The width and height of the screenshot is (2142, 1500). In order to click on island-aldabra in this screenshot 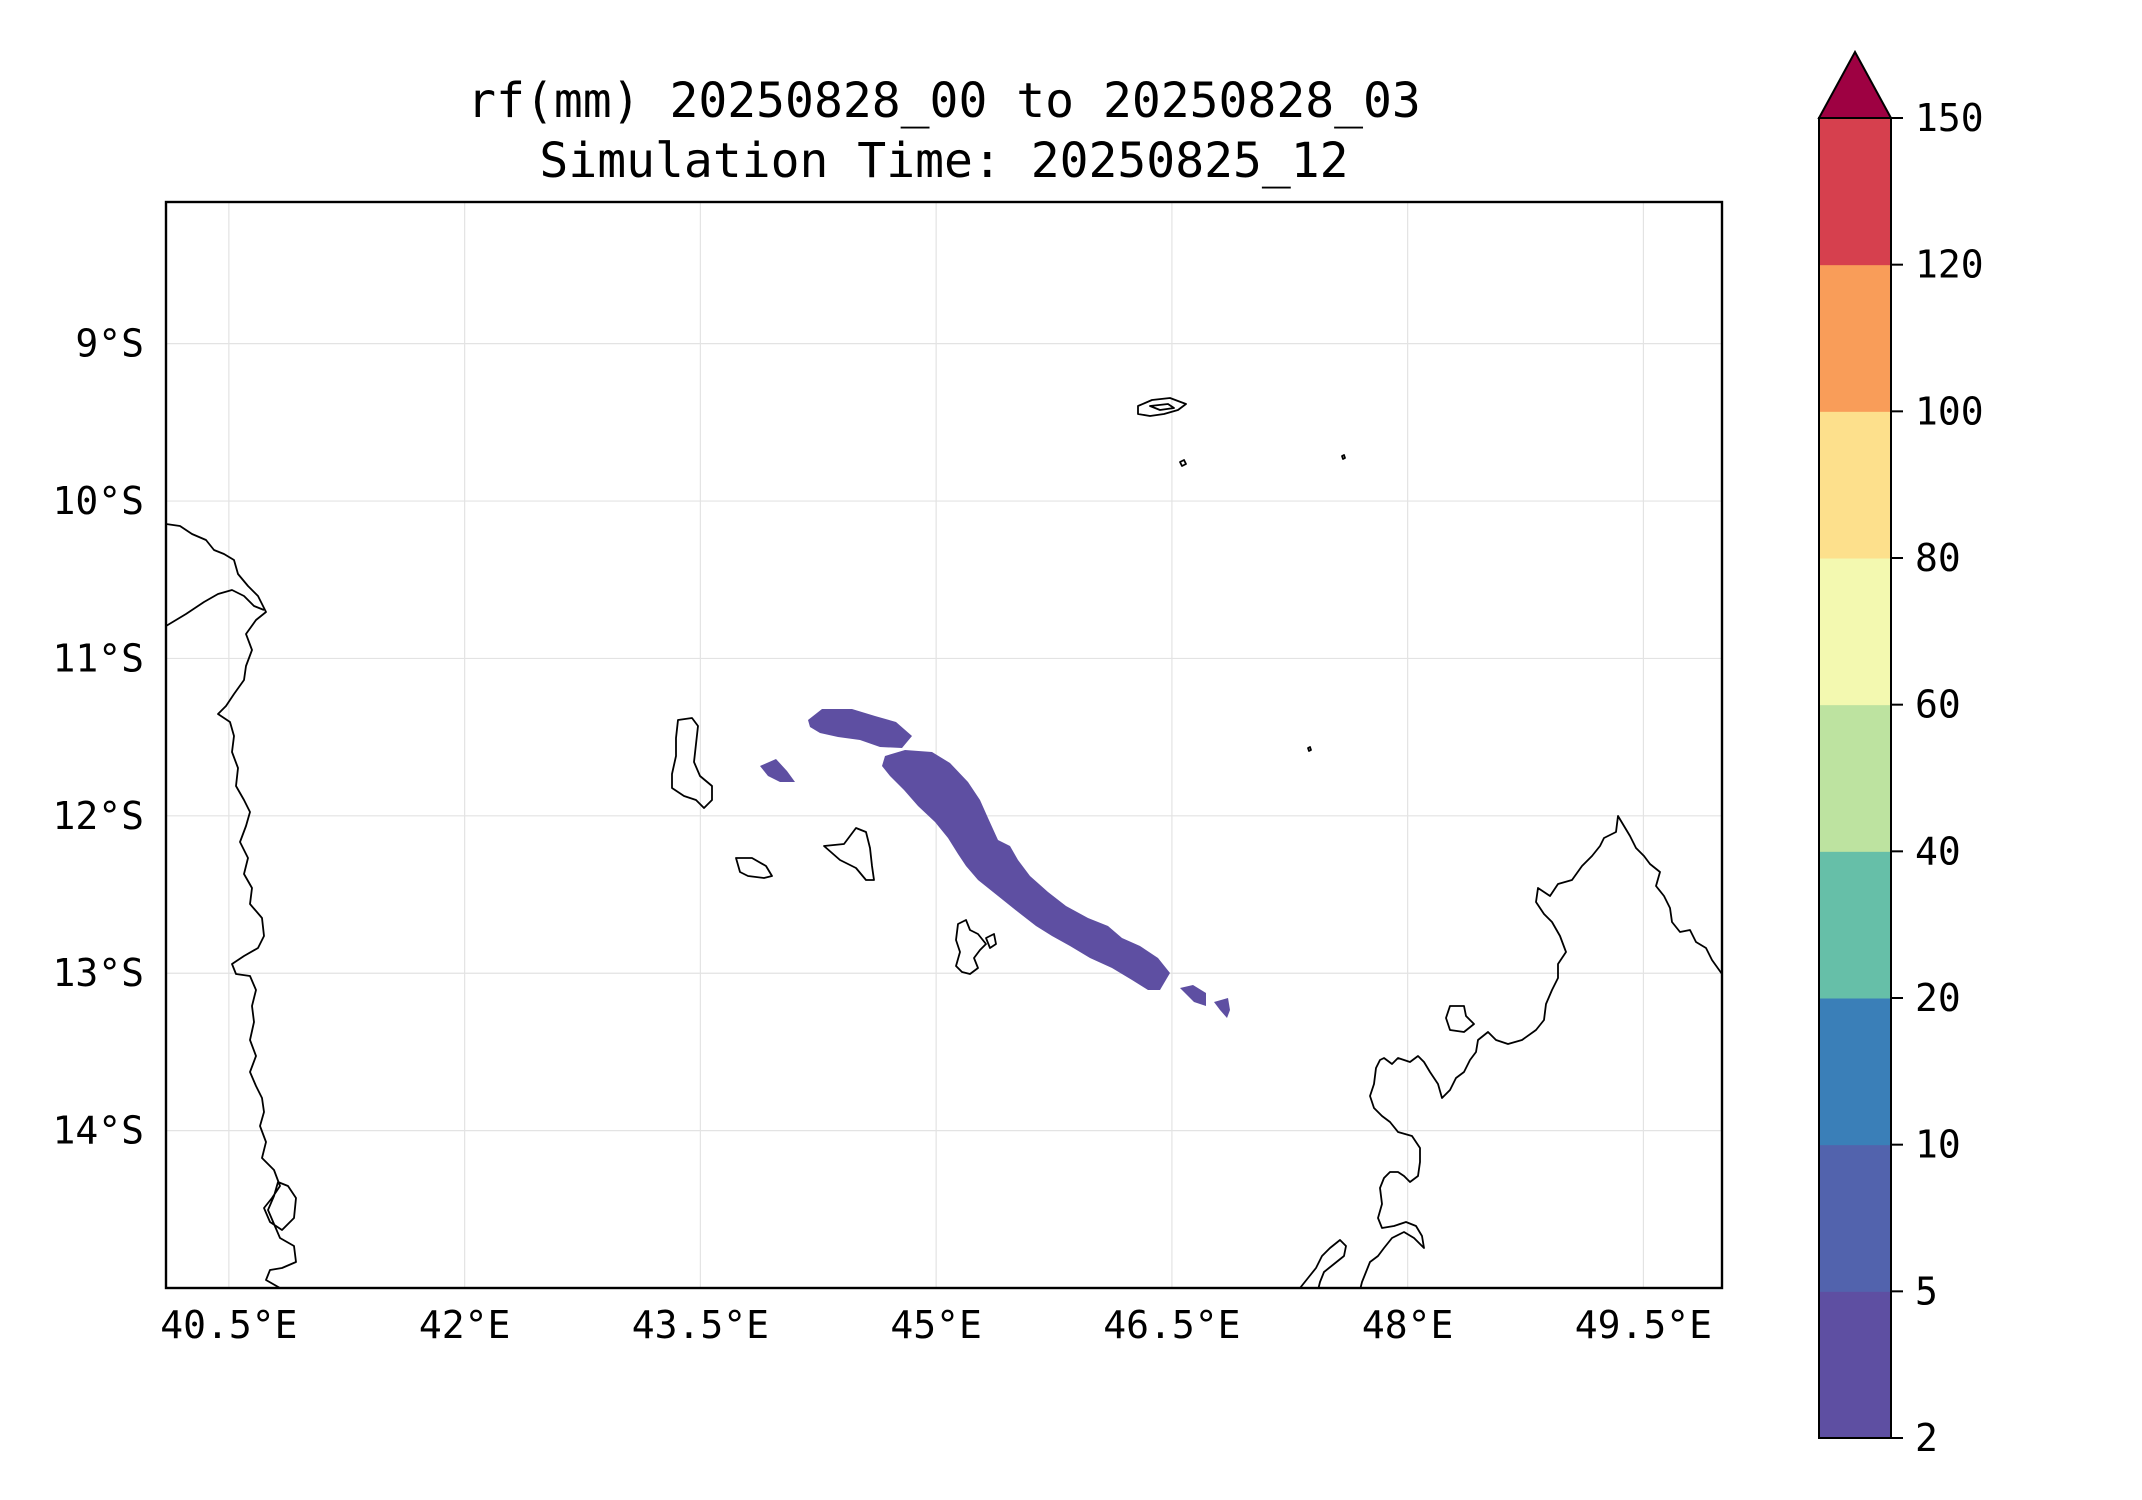, I will do `click(1162, 407)`.